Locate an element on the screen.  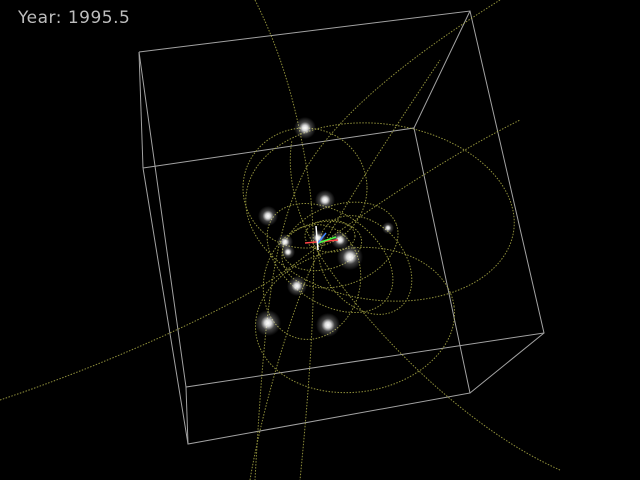
central-axes-marker is located at coordinates (321, 238).